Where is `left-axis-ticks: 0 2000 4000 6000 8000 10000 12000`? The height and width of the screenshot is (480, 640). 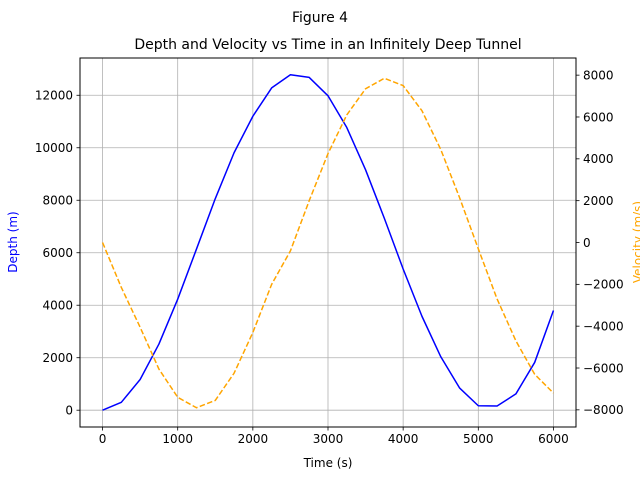
left-axis-ticks: 0 2000 4000 6000 8000 10000 12000 is located at coordinates (57, 253).